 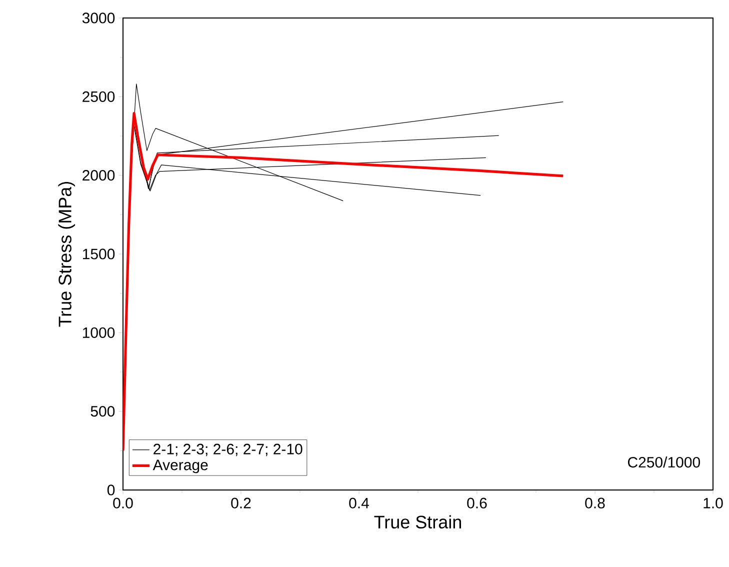 I want to click on x-tick-label: 0.2, so click(x=241, y=503).